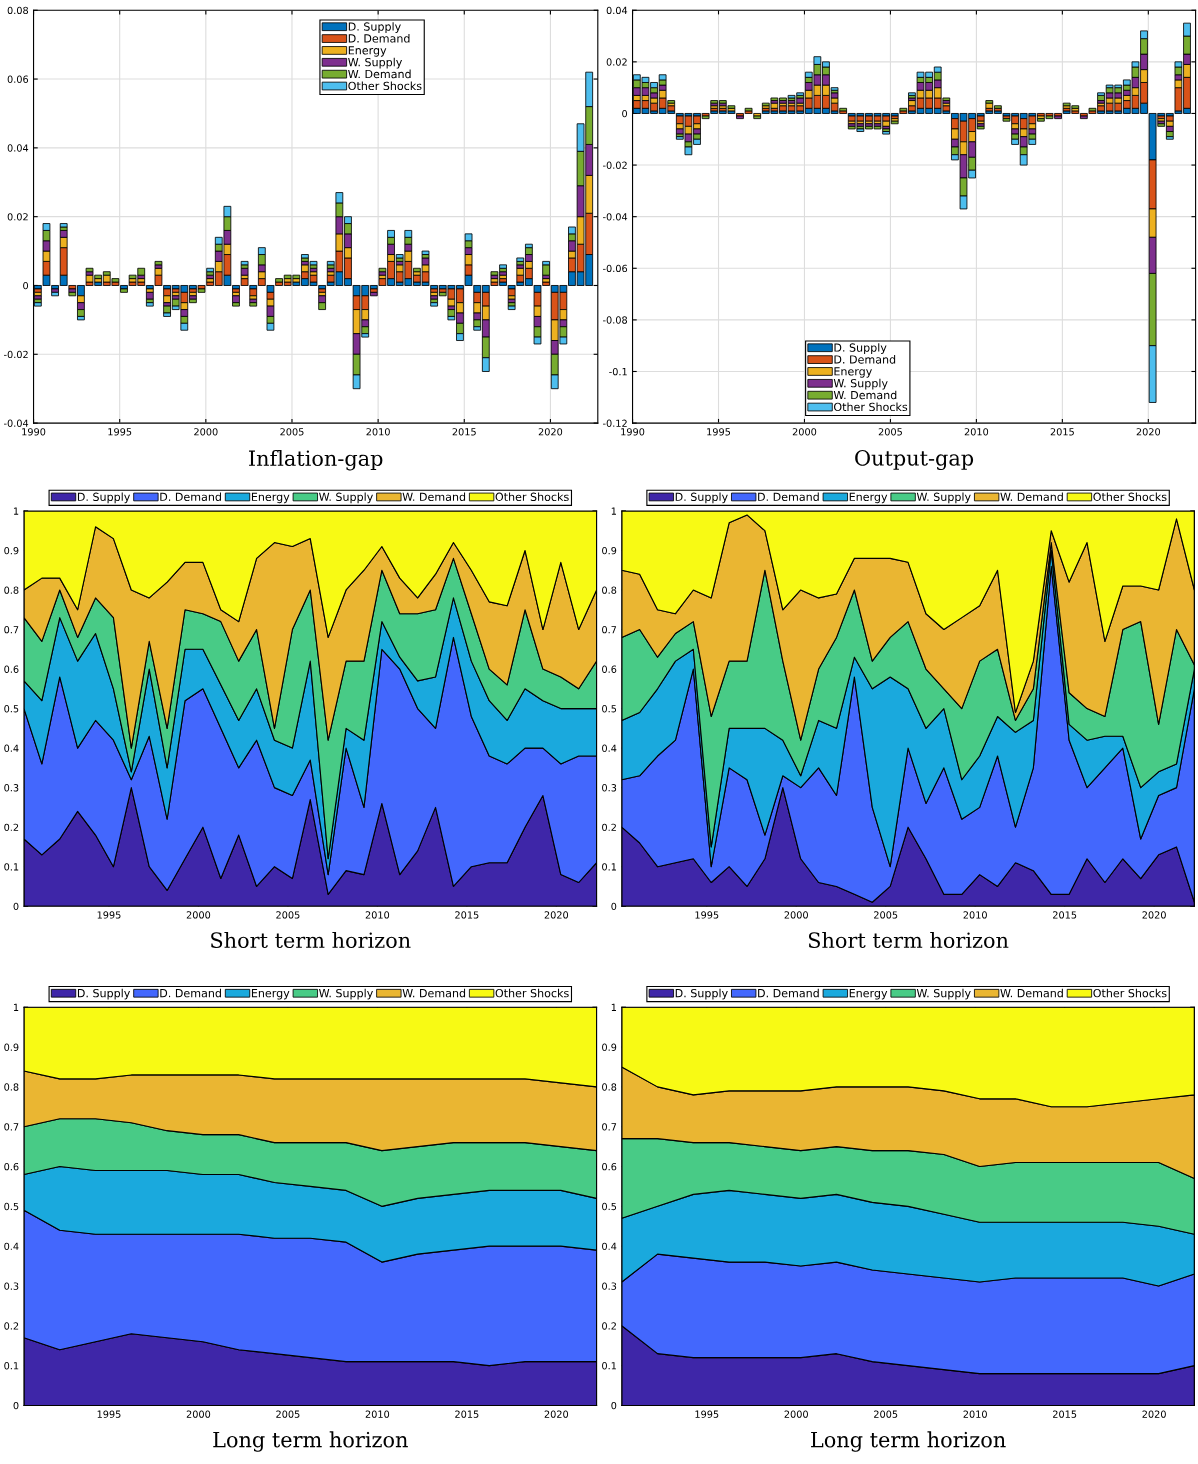  I want to click on y-tick-label: -0.08, so click(615, 320).